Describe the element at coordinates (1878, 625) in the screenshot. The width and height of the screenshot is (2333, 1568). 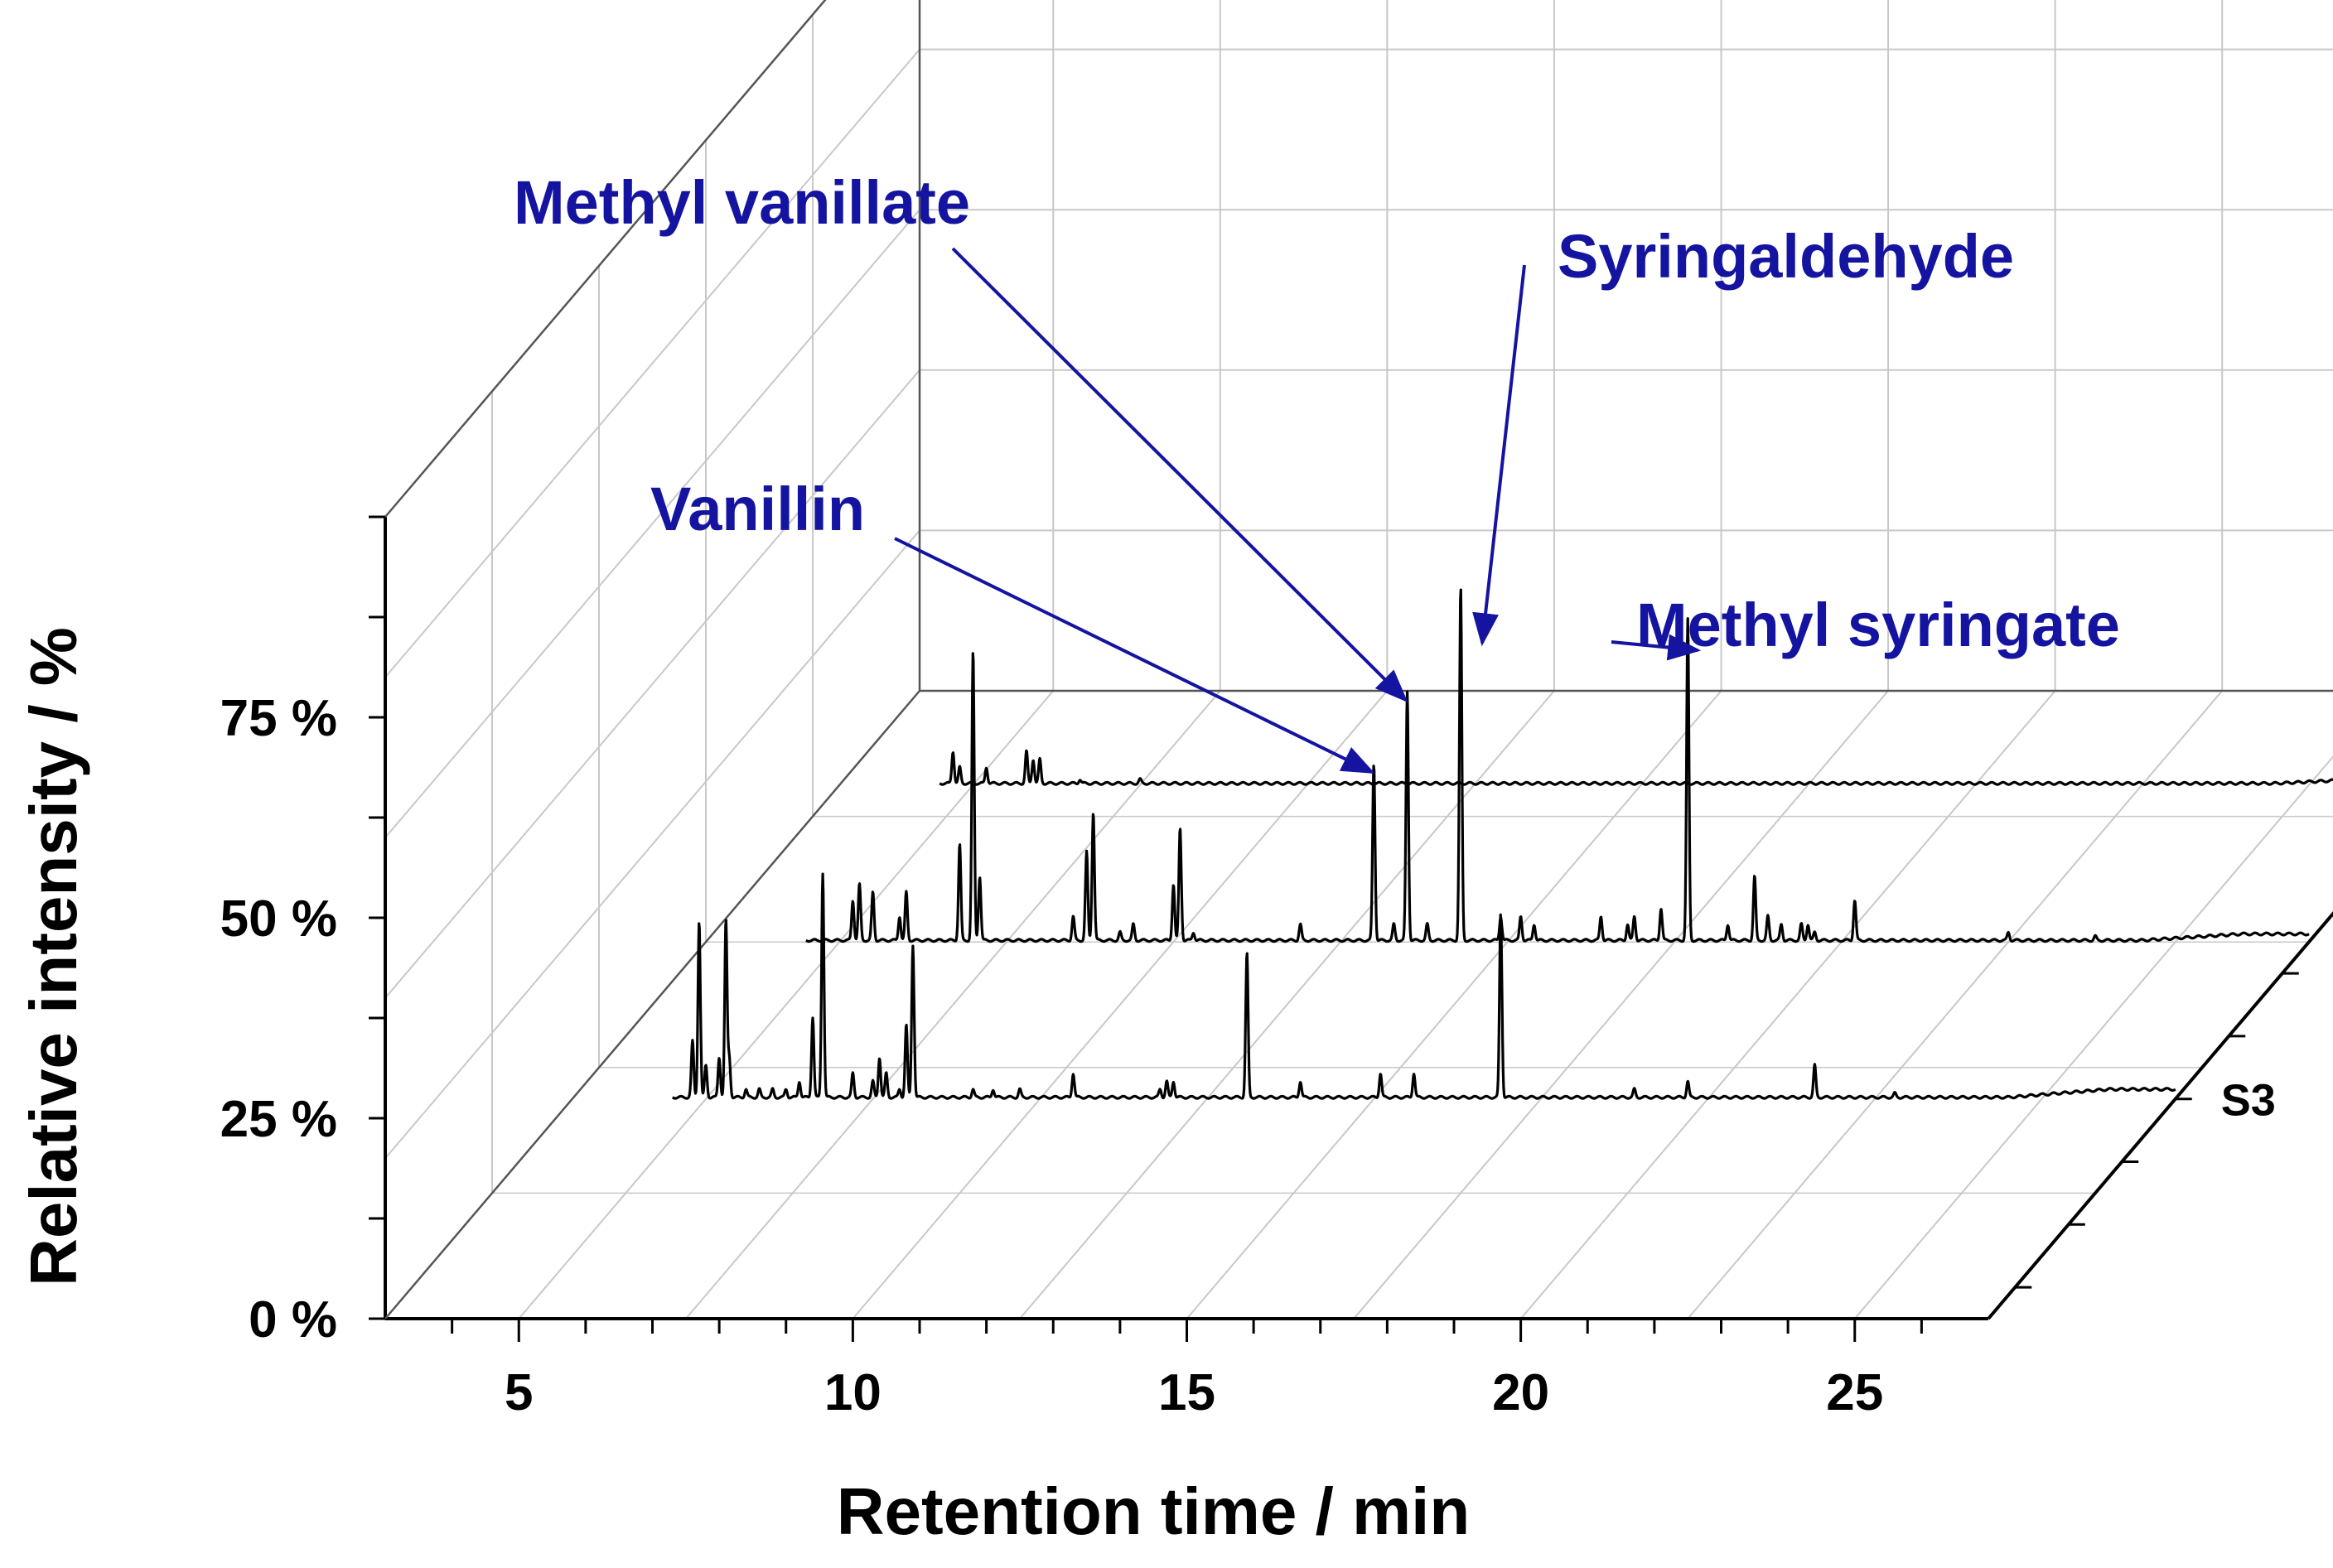
I see `annotation-label: Methyl syringate` at that location.